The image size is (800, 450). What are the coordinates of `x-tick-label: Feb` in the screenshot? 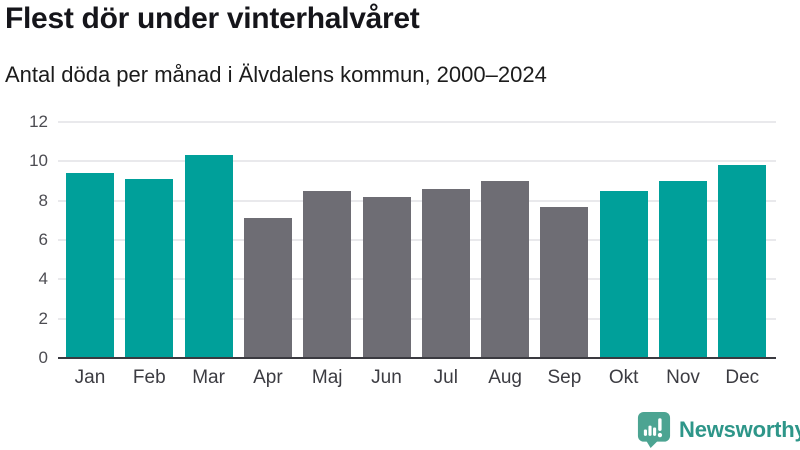 It's located at (149, 377).